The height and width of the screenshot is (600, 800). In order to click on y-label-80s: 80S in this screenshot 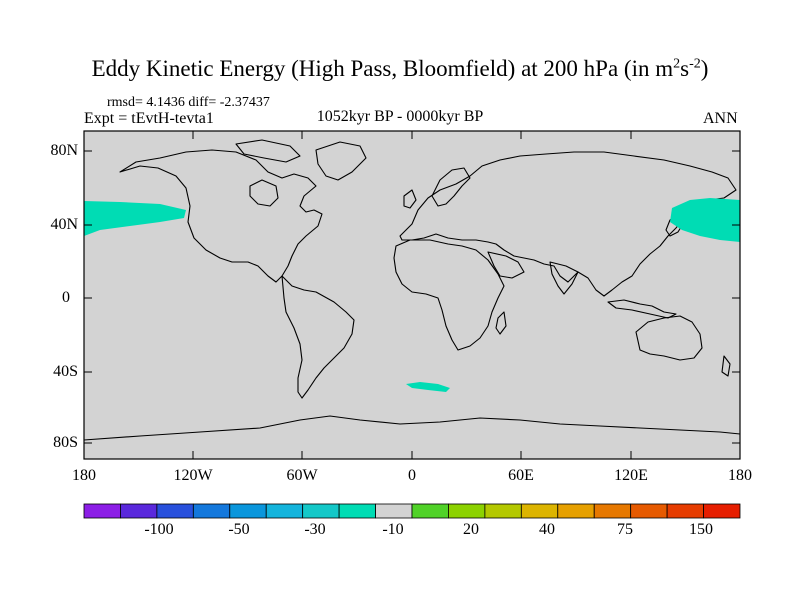, I will do `click(65, 442)`.